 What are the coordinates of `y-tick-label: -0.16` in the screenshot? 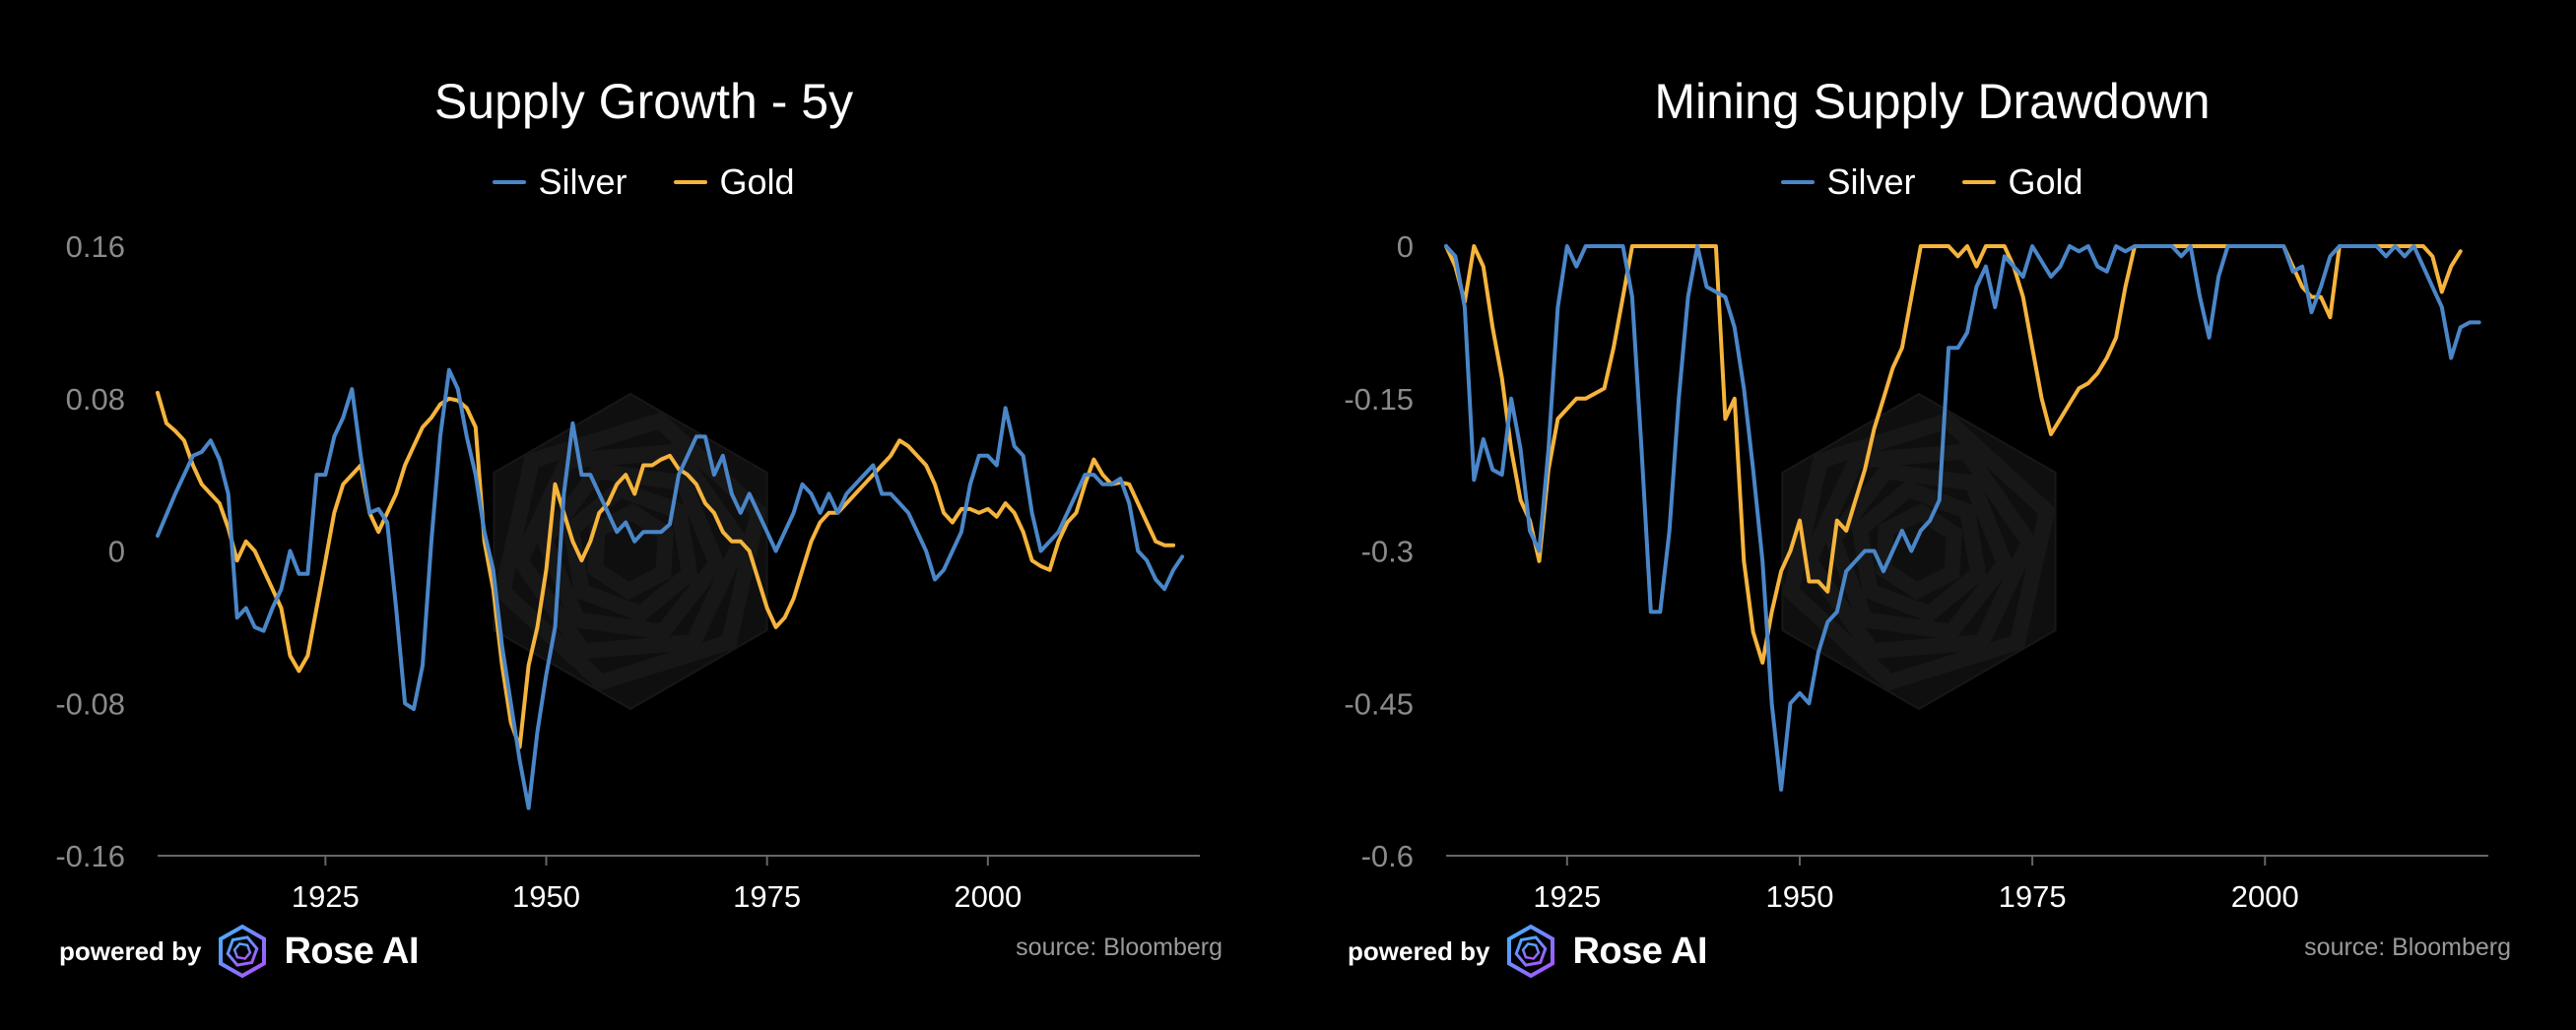 It's located at (90, 856).